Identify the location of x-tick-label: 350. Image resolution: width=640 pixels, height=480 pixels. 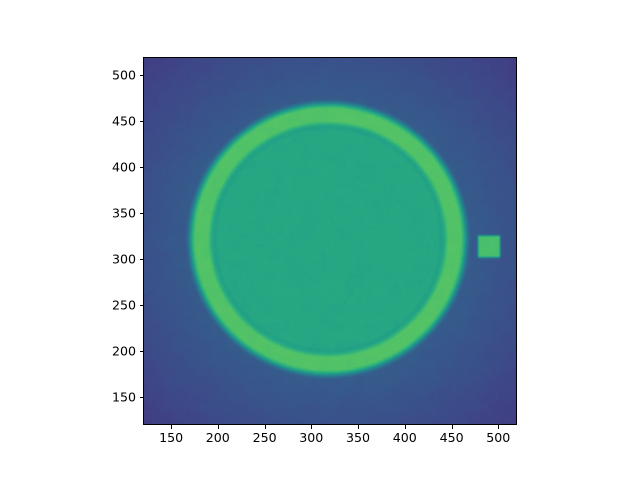
(358, 437).